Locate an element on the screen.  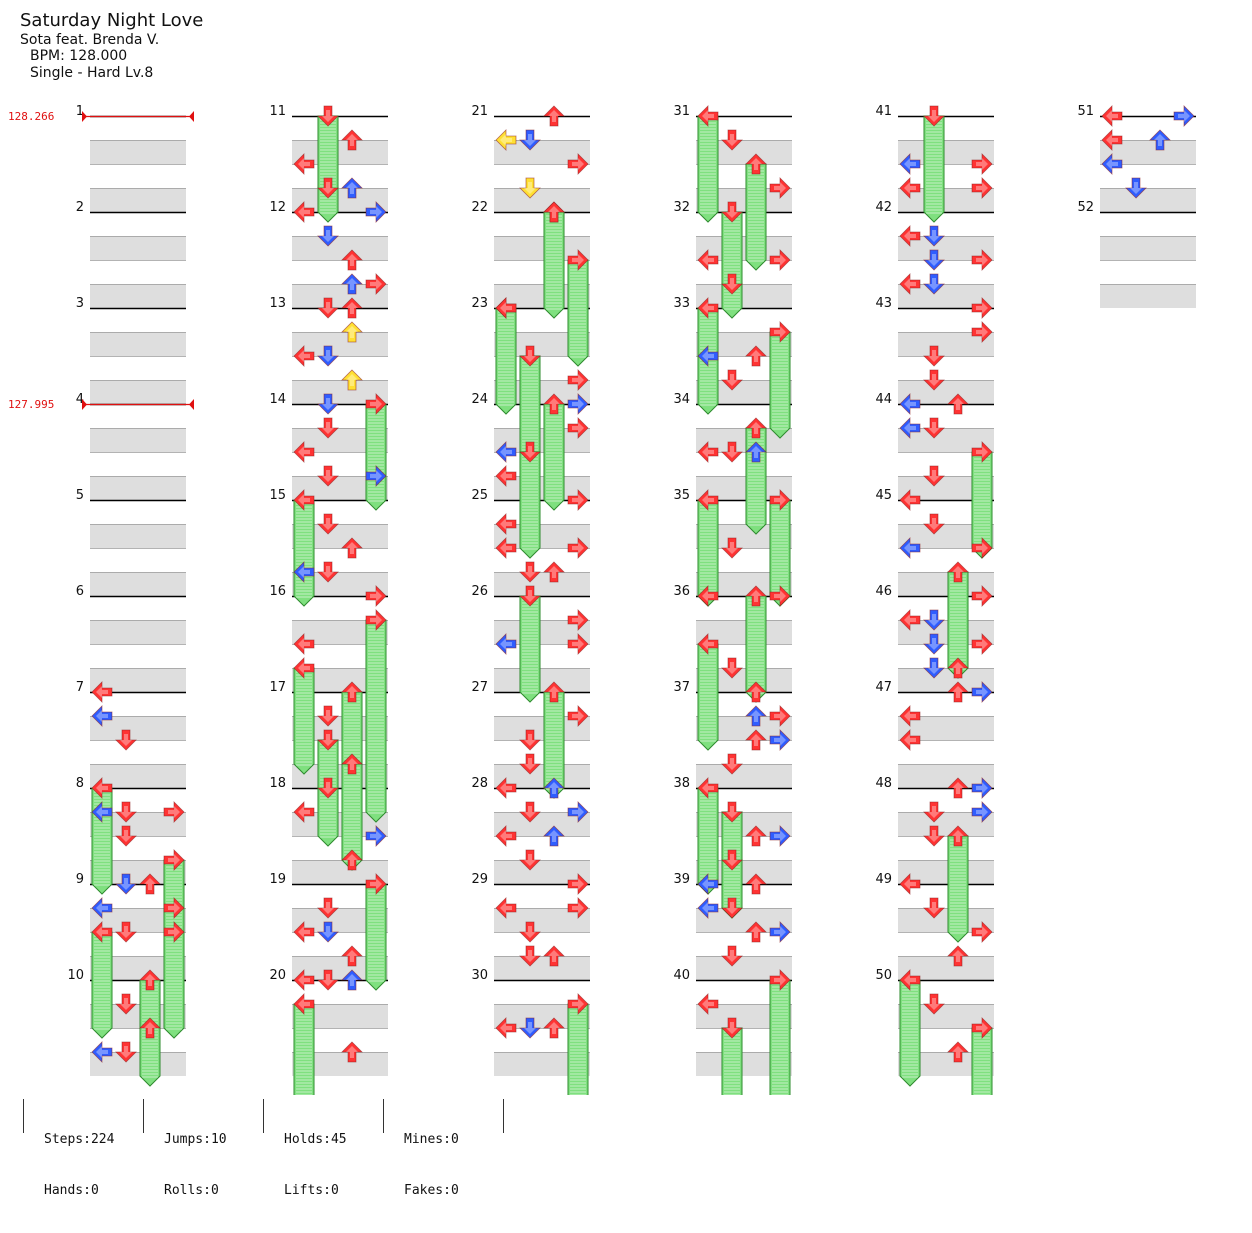
measure-49: 49 is located at coordinates (934, 926).